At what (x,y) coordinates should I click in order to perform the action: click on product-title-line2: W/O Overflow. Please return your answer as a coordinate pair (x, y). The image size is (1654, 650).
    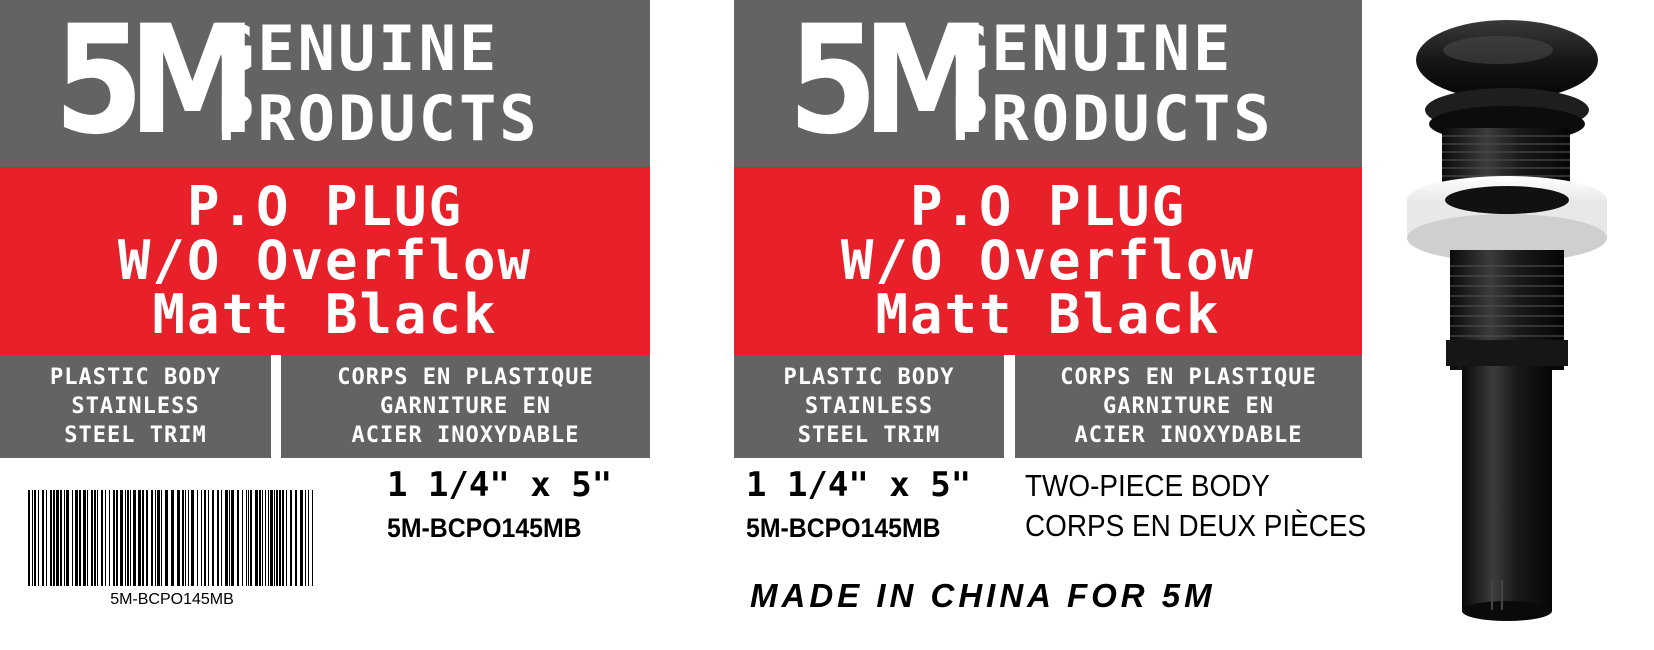
    Looking at the image, I should click on (1048, 260).